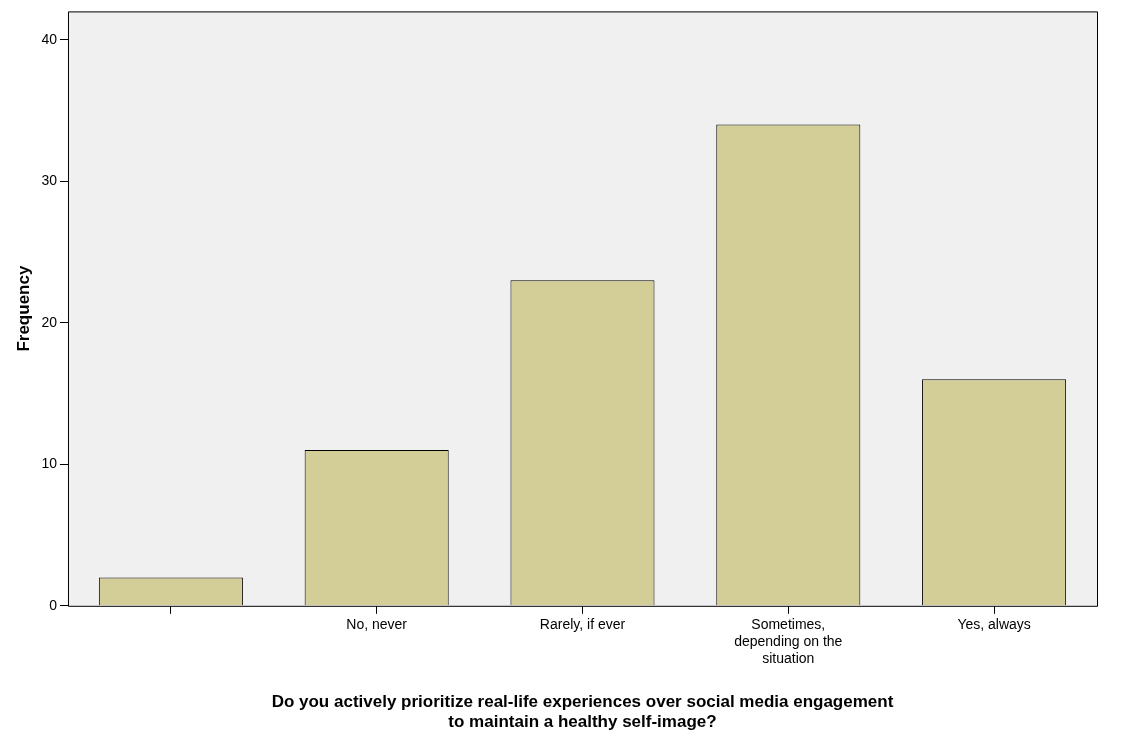 This screenshot has width=1125, height=741. I want to click on x-tick-label: No, never, so click(377, 624).